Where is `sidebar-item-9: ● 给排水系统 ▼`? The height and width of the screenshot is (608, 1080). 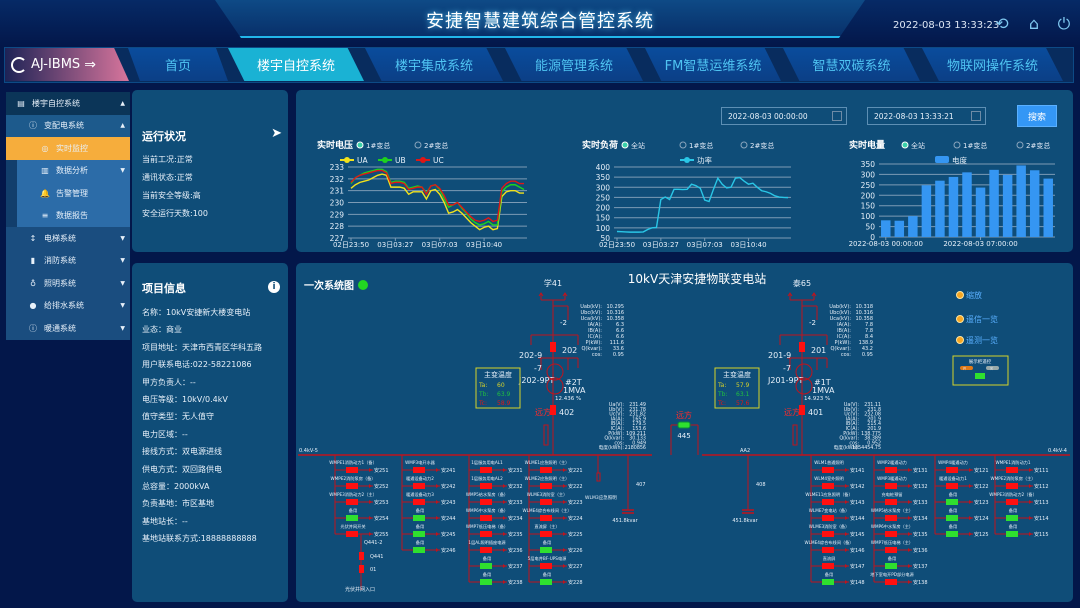 sidebar-item-9: ● 给排水系统 ▼ is located at coordinates (68, 305).